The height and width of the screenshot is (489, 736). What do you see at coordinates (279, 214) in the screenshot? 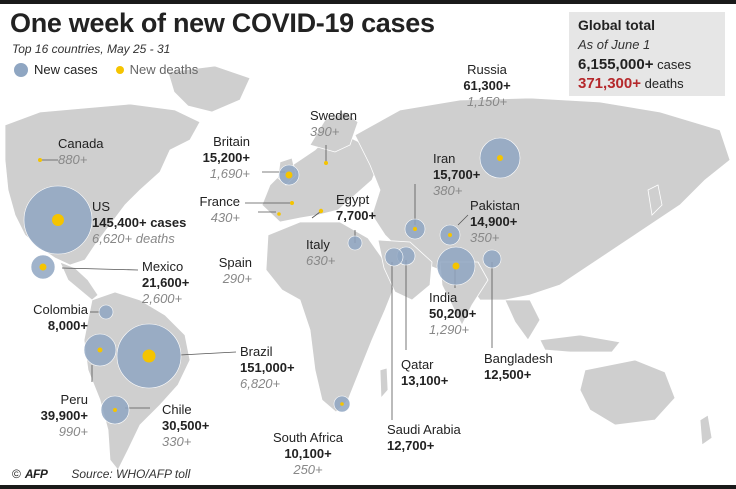
I see `dot-deaths-spain` at bounding box center [279, 214].